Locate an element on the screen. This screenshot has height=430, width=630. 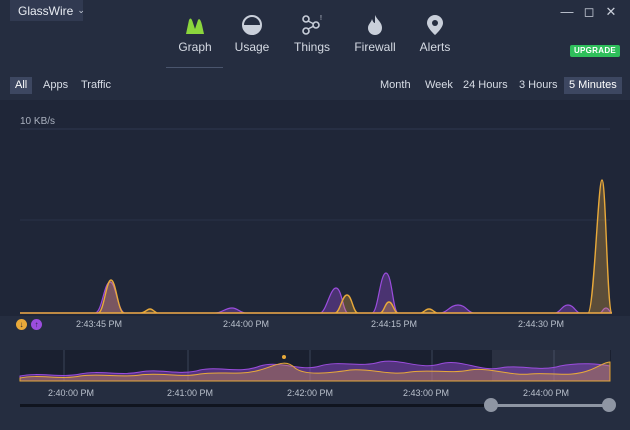
nav-things: ! Things is located at coordinates (312, 34).